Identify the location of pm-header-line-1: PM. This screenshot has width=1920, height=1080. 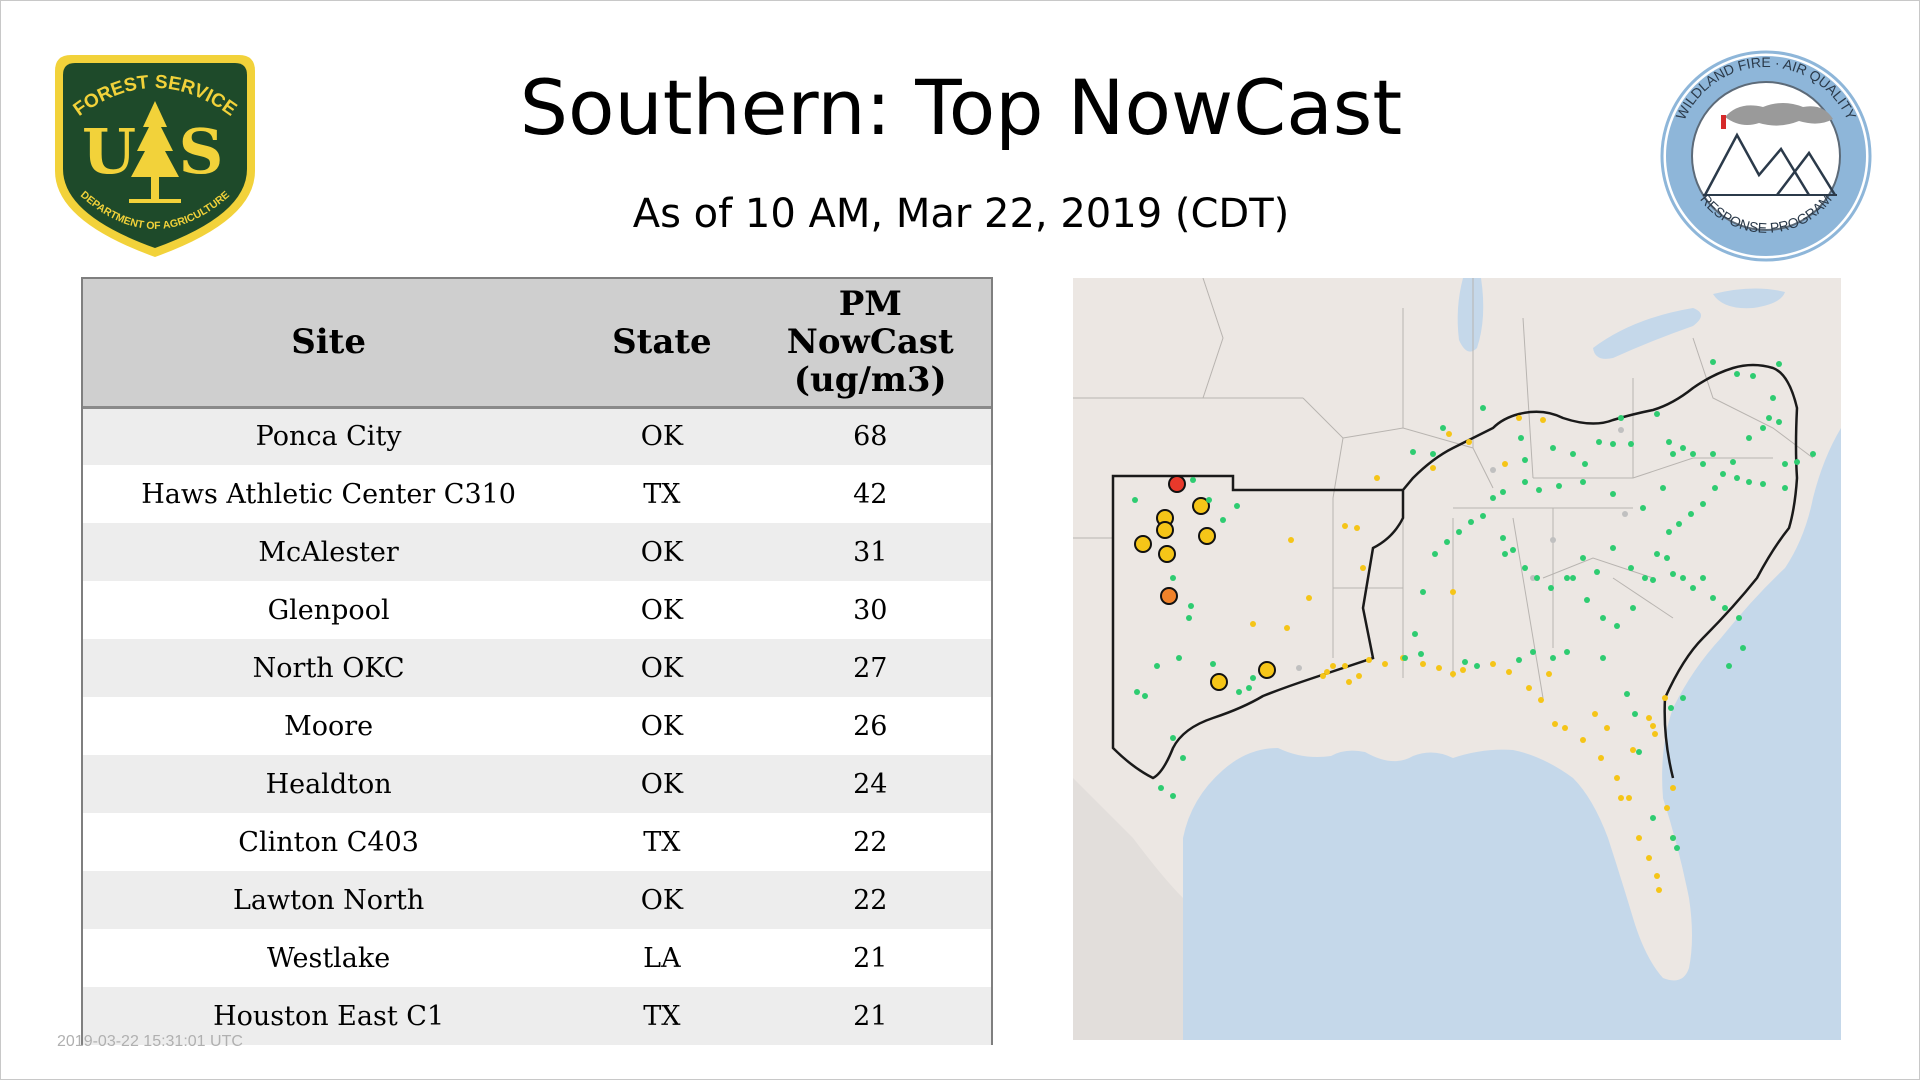
(870, 304).